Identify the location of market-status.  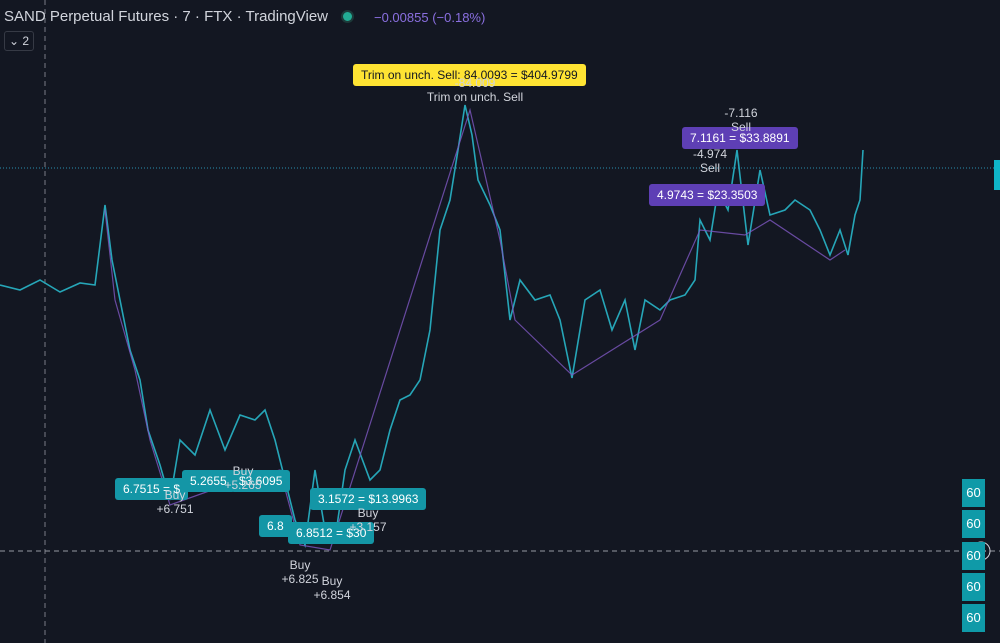
(347, 16).